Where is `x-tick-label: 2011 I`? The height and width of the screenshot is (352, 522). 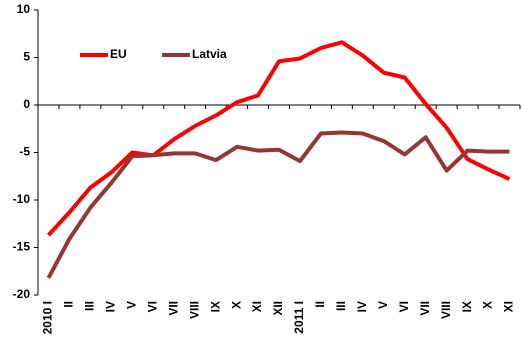 x-tick-label: 2011 I is located at coordinates (299, 317).